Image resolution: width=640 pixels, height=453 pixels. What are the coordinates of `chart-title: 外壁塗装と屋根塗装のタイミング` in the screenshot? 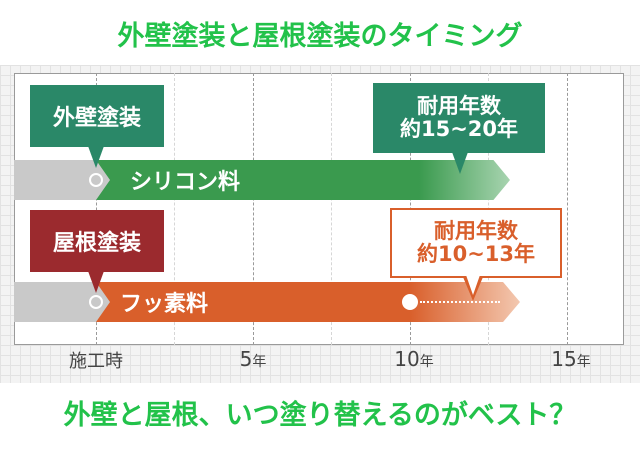 It's located at (320, 36).